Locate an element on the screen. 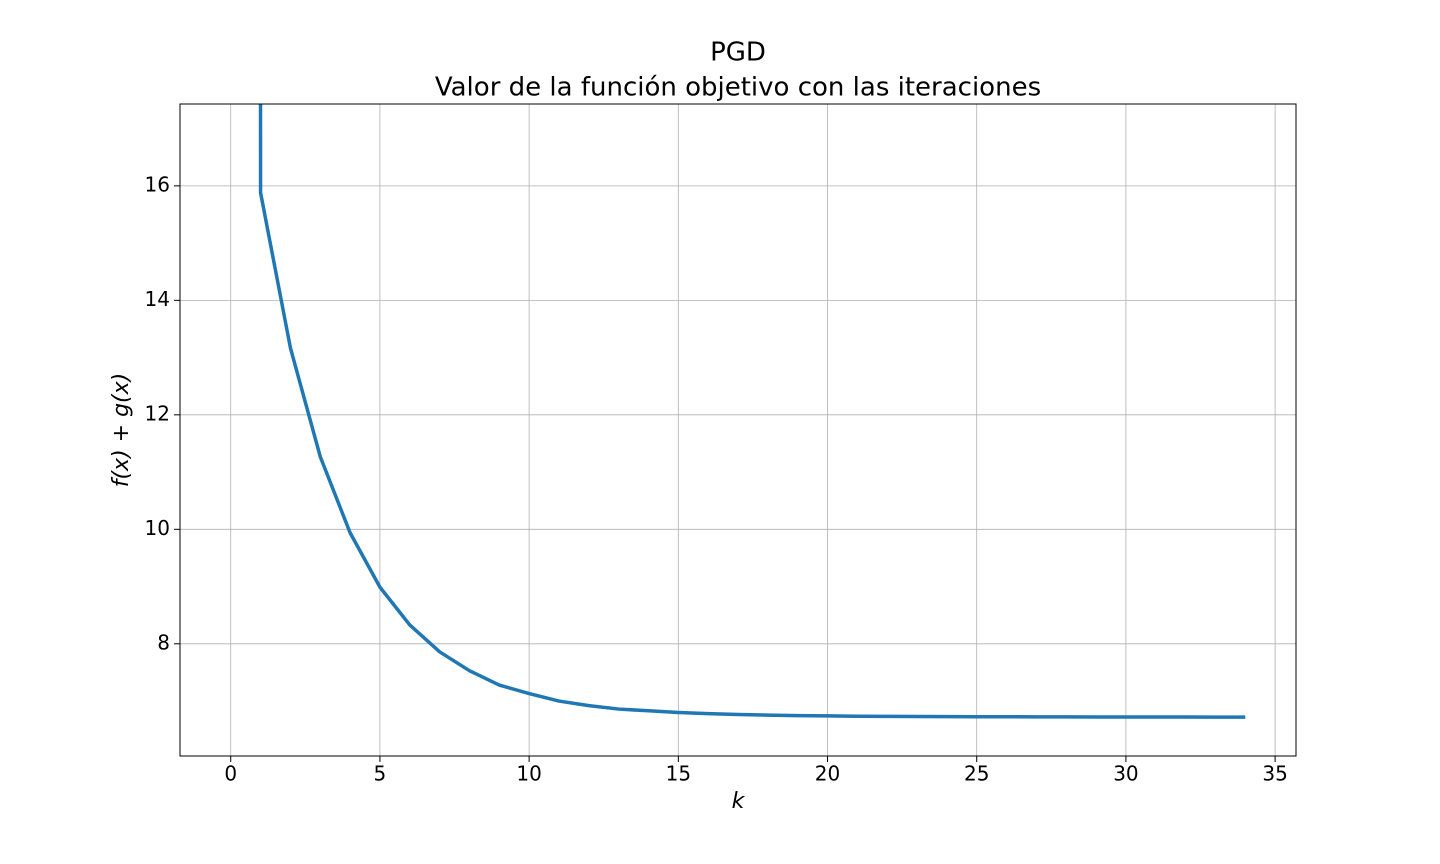 This screenshot has height=864, width=1440. x-tick-label: 5 is located at coordinates (380, 774).